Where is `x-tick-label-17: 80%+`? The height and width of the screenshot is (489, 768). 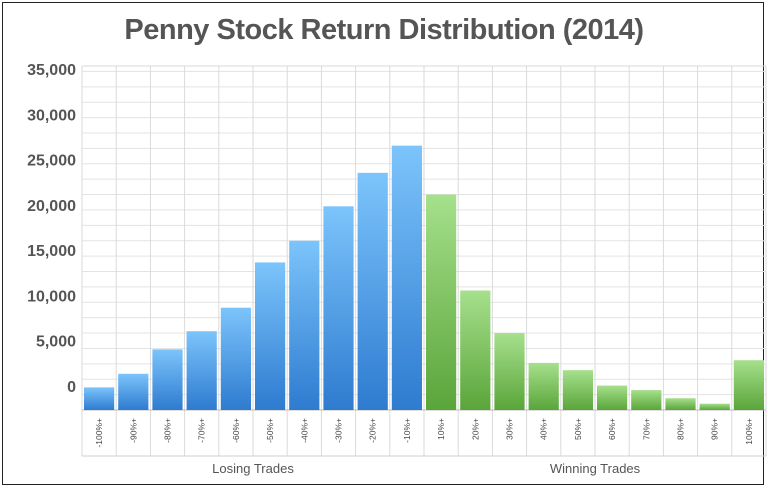
x-tick-label-17: 80%+ is located at coordinates (681, 429).